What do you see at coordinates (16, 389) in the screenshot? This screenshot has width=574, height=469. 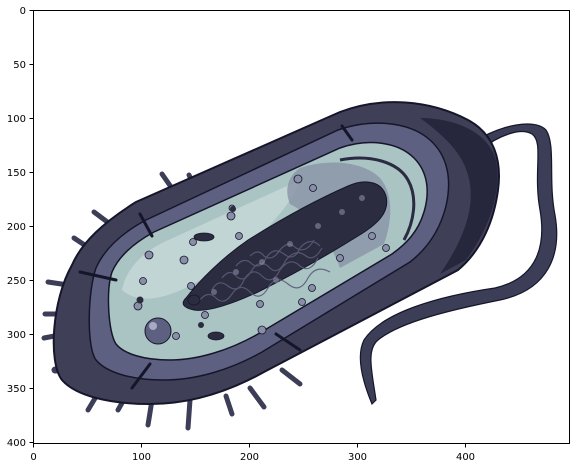 I see `y-tick-label: 350` at bounding box center [16, 389].